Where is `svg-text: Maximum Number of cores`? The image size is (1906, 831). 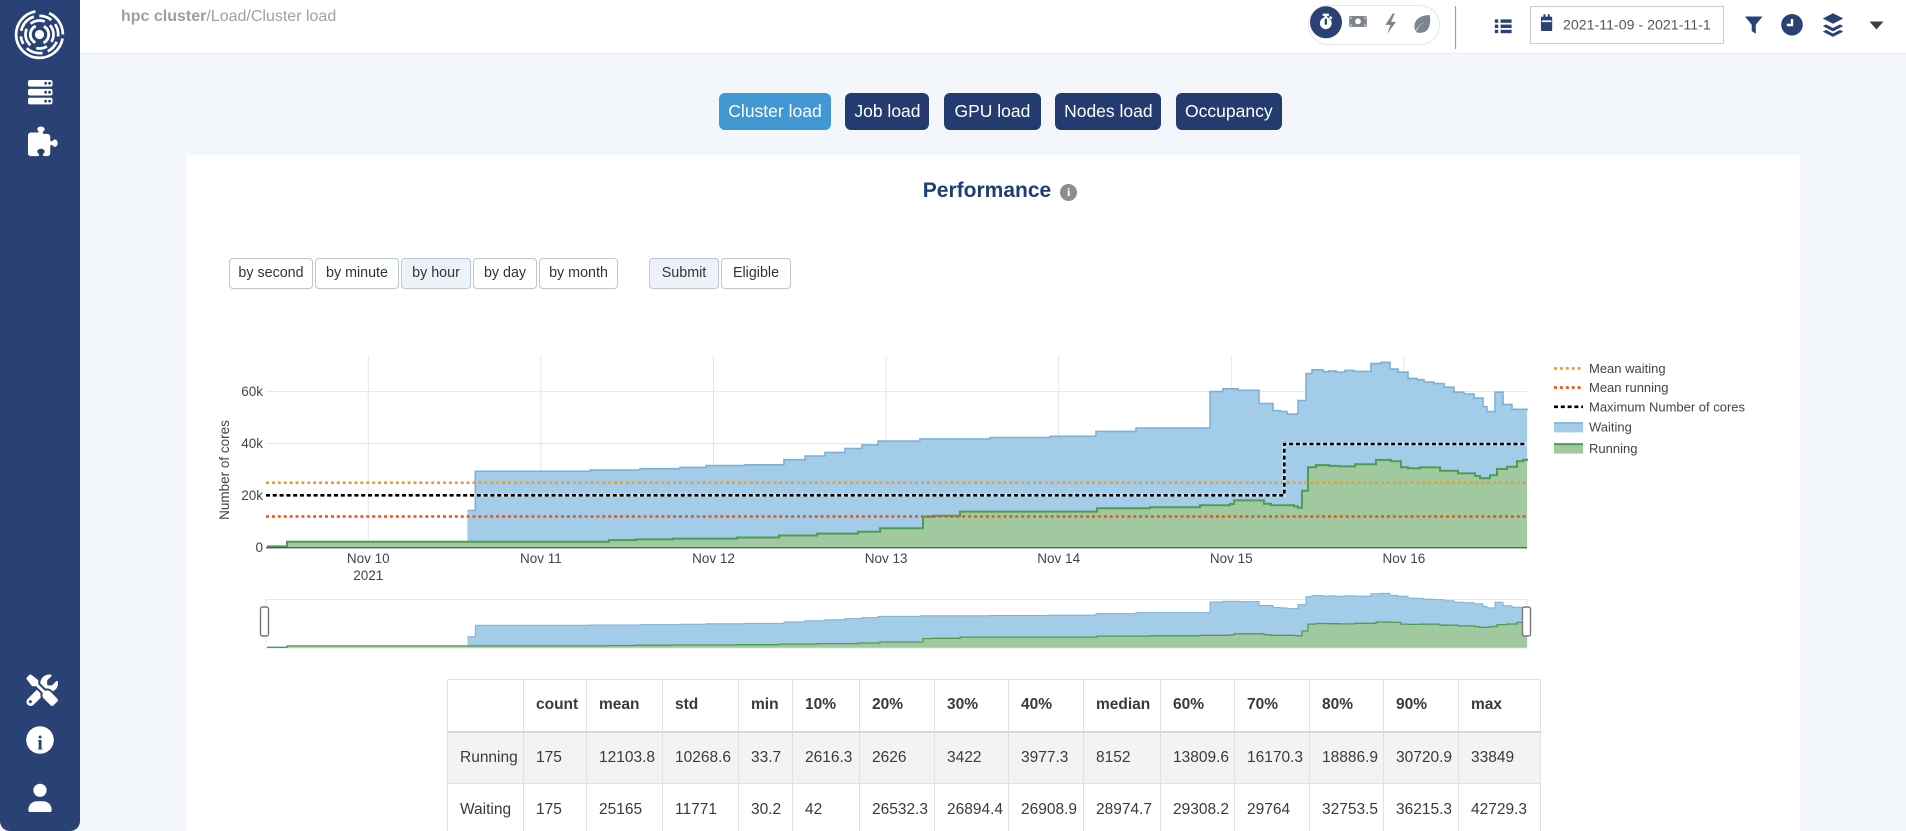
svg-text: Maximum Number of cores is located at coordinates (1667, 406).